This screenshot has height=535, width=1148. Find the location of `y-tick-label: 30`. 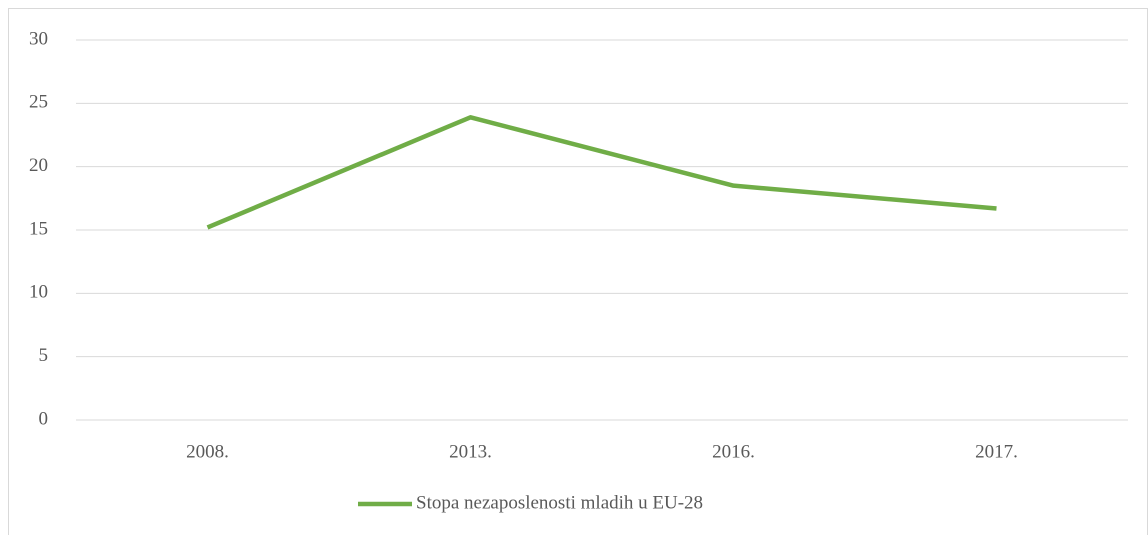

y-tick-label: 30 is located at coordinates (38, 38).